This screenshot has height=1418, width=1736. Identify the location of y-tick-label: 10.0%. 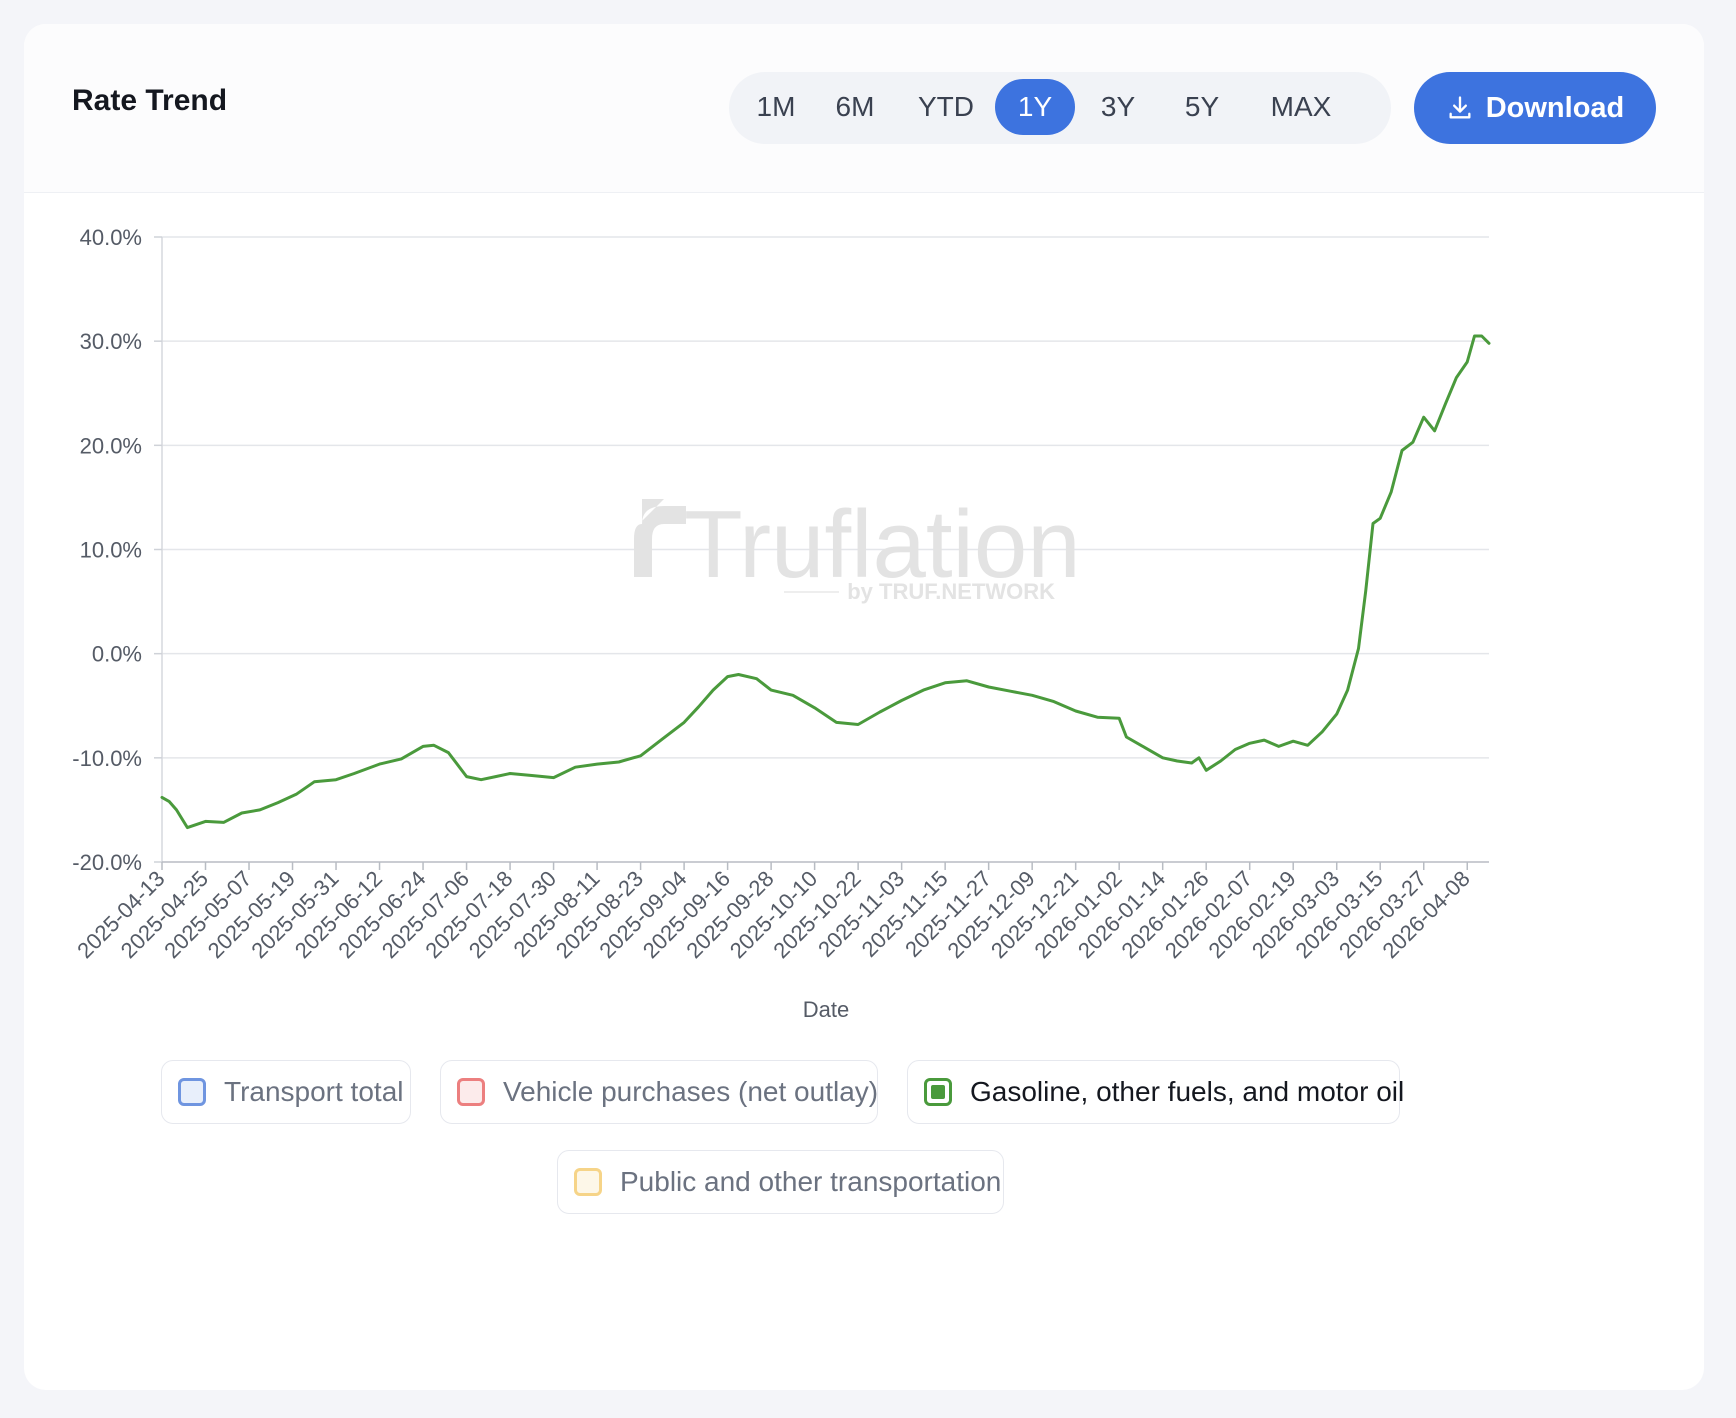
(111, 550).